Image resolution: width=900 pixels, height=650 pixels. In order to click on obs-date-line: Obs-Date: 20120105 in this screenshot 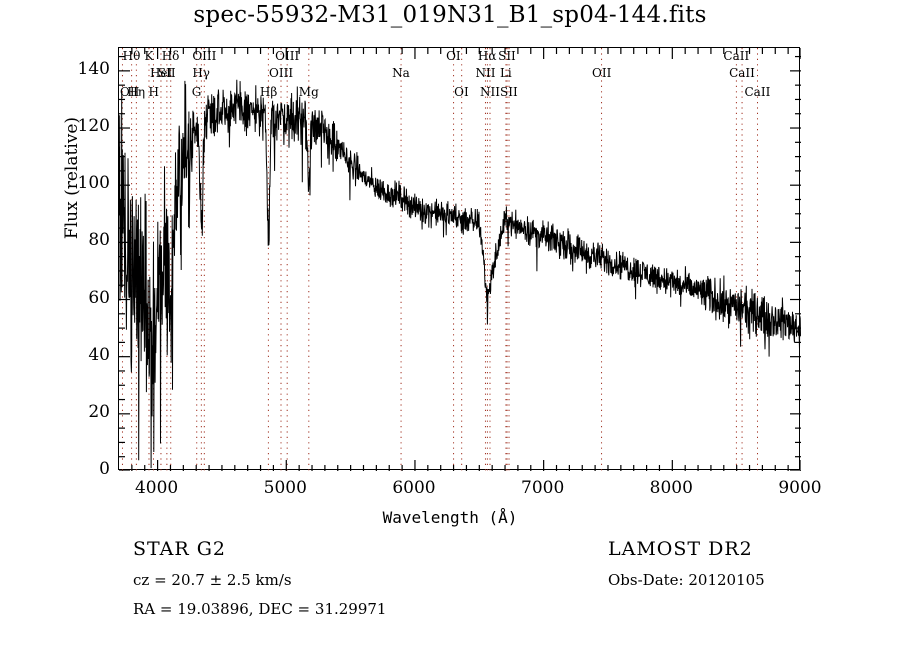, I will do `click(686, 580)`.